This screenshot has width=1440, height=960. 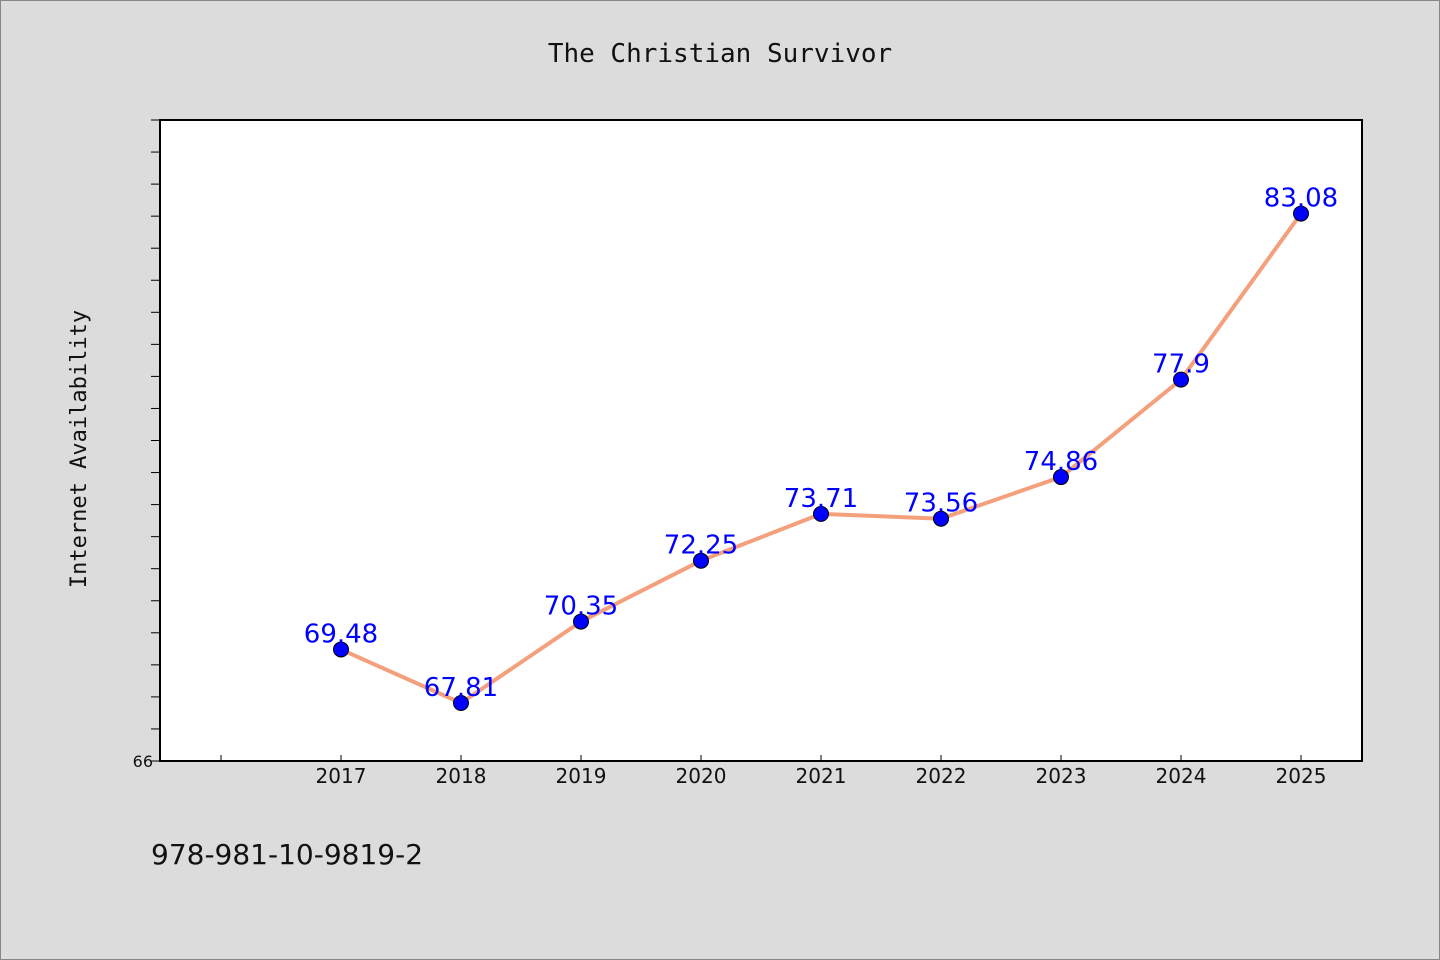 What do you see at coordinates (581, 607) in the screenshot?
I see `data-label: 70.35` at bounding box center [581, 607].